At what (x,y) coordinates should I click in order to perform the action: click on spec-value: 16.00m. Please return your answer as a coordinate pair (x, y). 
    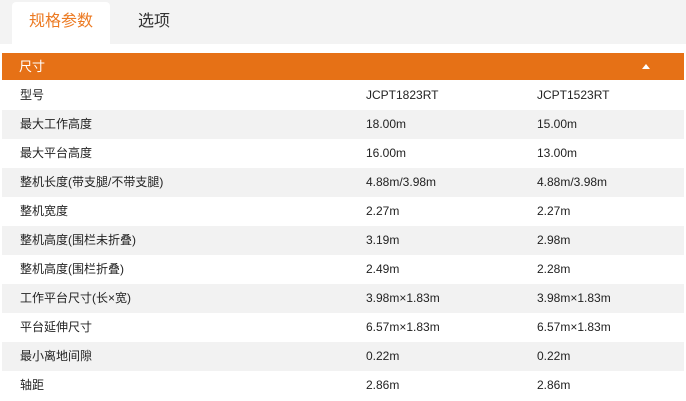
    Looking at the image, I should click on (386, 153).